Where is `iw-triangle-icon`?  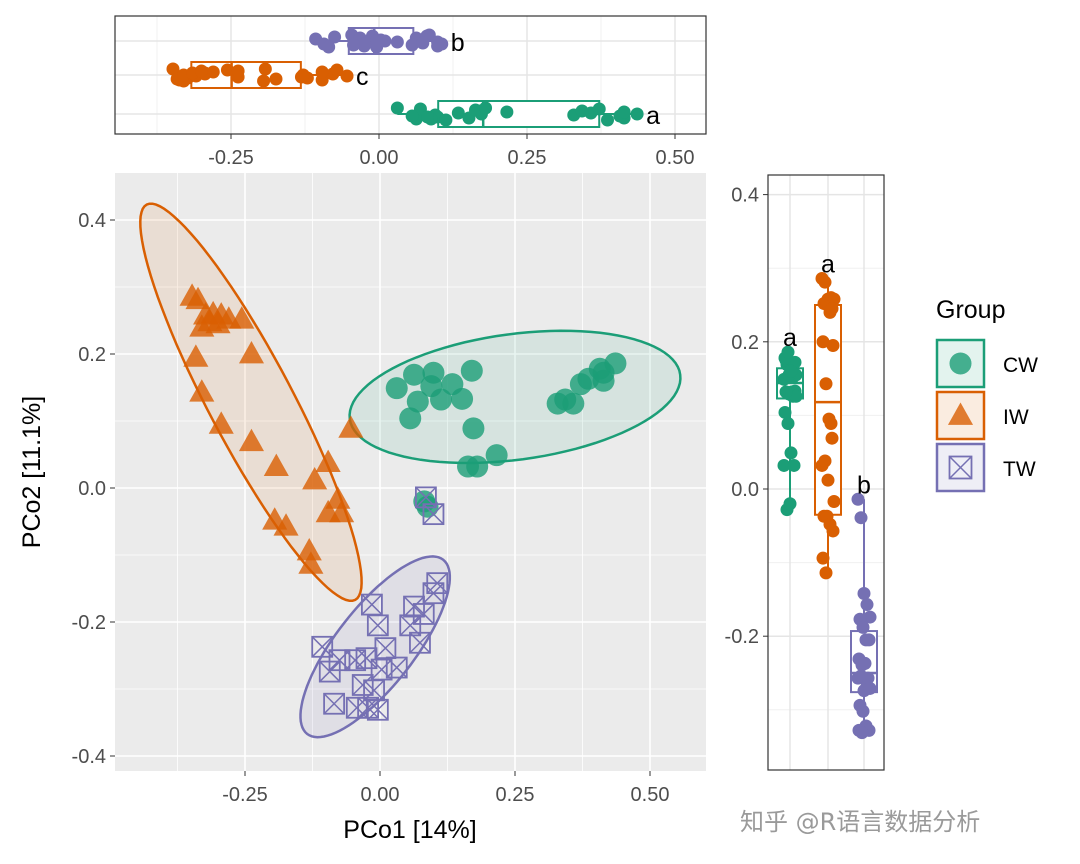 iw-triangle-icon is located at coordinates (960, 413).